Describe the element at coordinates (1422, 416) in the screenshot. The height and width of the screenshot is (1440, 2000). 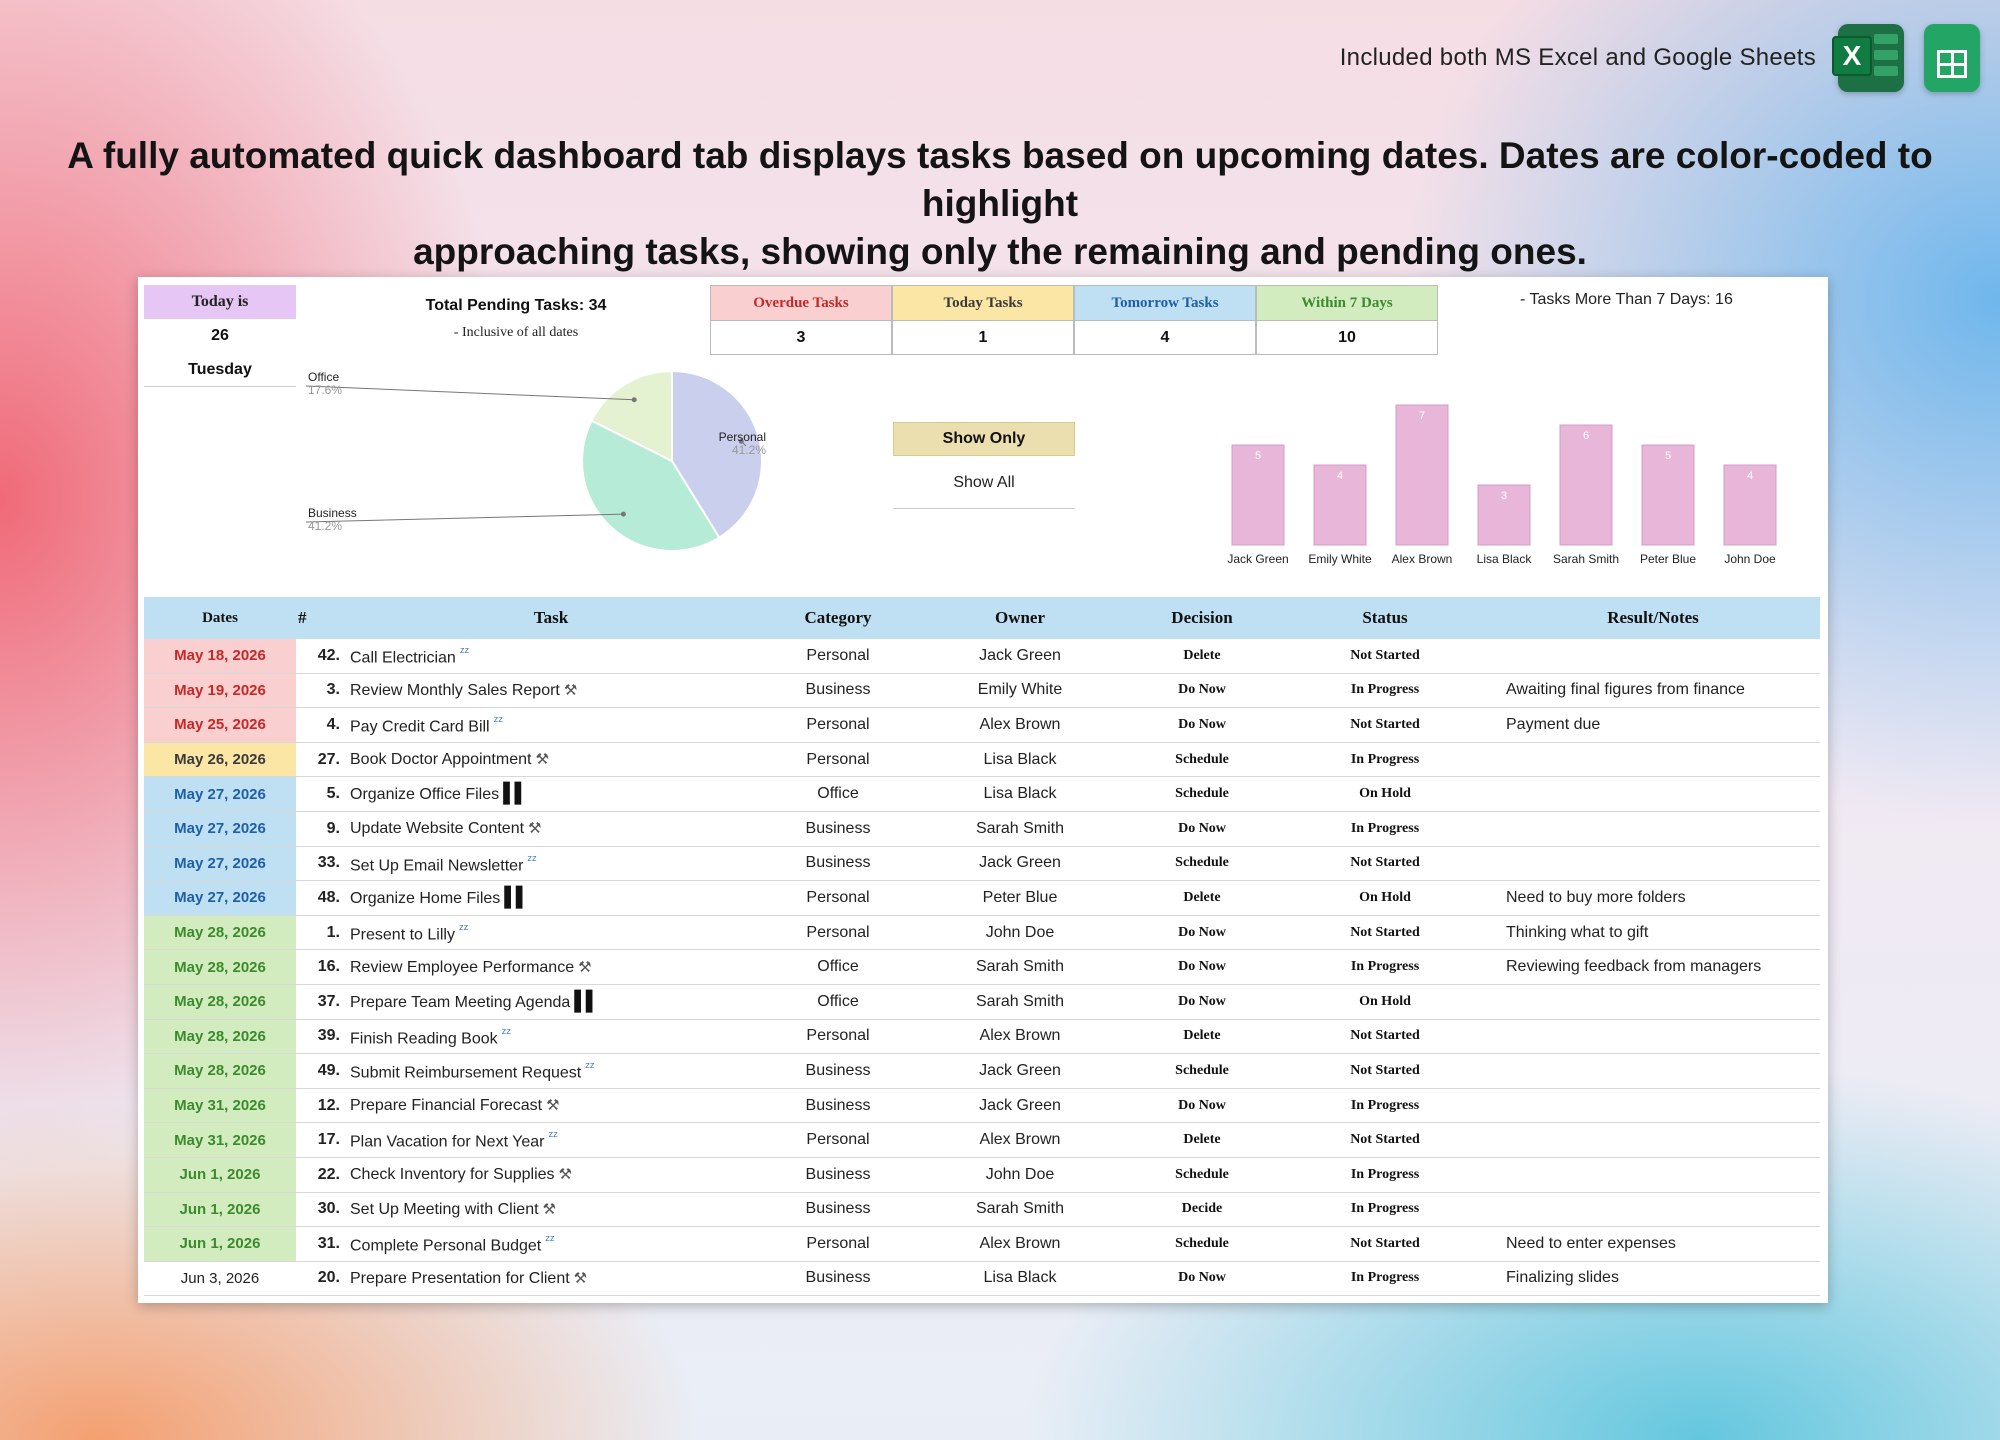
I see `bar-value-label: 7` at that location.